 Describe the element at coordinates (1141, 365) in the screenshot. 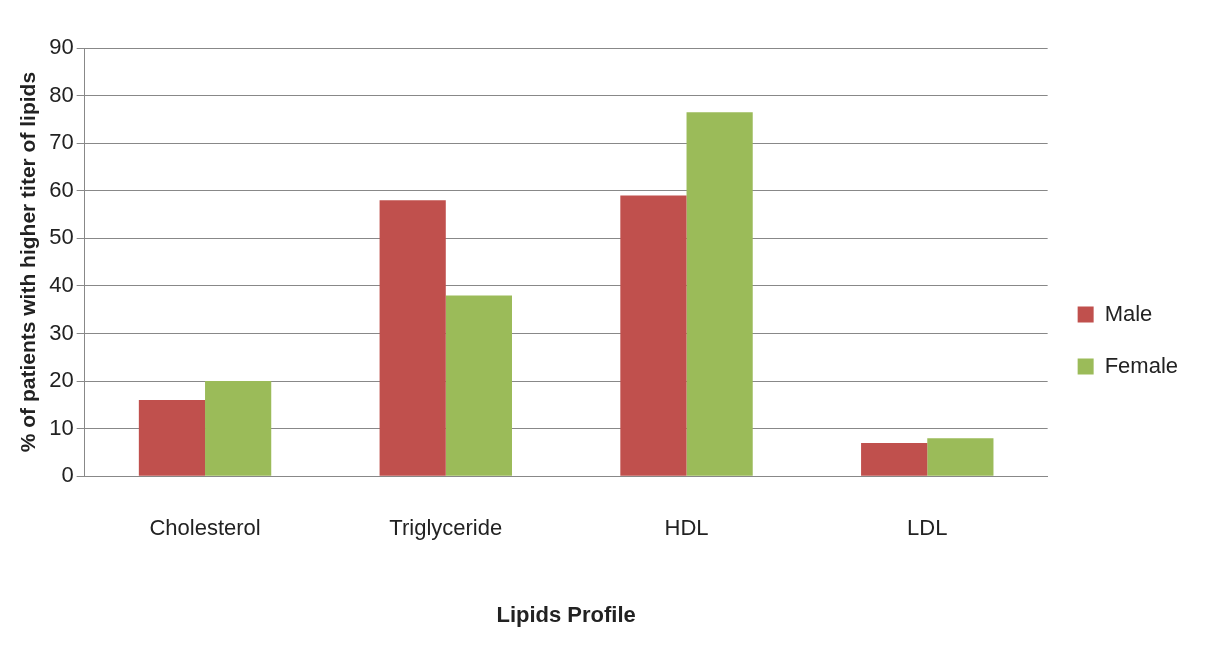

I see `legend-label: Female` at that location.